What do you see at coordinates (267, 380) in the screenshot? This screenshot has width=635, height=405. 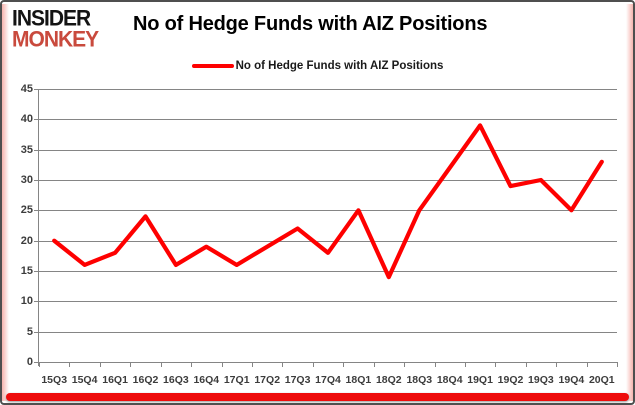 I see `x-axis-label: 17Q2` at bounding box center [267, 380].